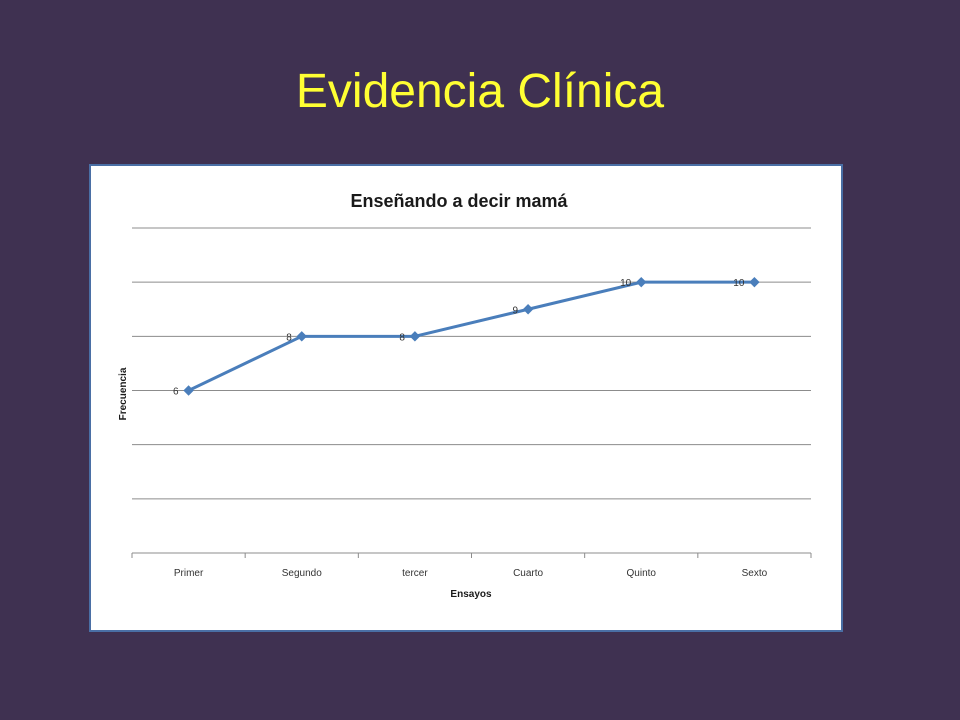 The height and width of the screenshot is (720, 960). I want to click on x-tick-label: Primer, so click(189, 573).